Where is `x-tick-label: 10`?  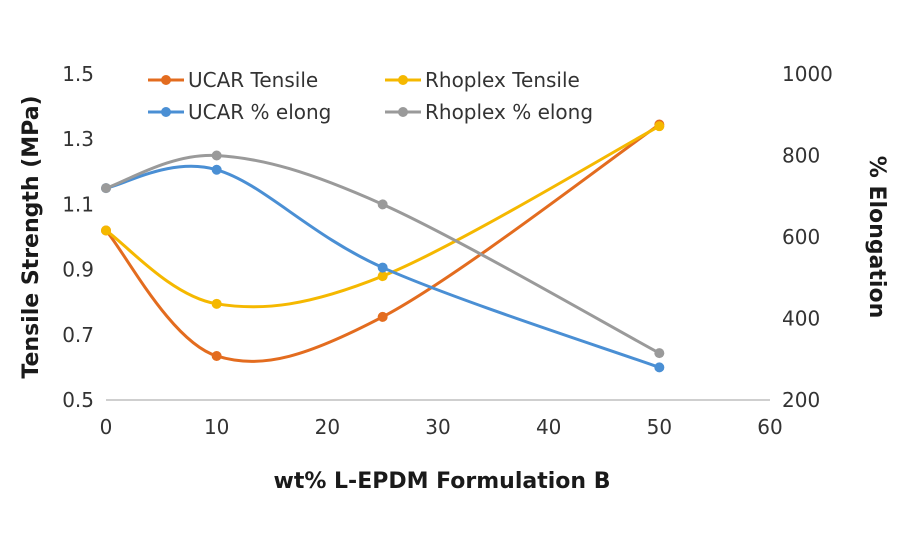 x-tick-label: 10 is located at coordinates (216, 427).